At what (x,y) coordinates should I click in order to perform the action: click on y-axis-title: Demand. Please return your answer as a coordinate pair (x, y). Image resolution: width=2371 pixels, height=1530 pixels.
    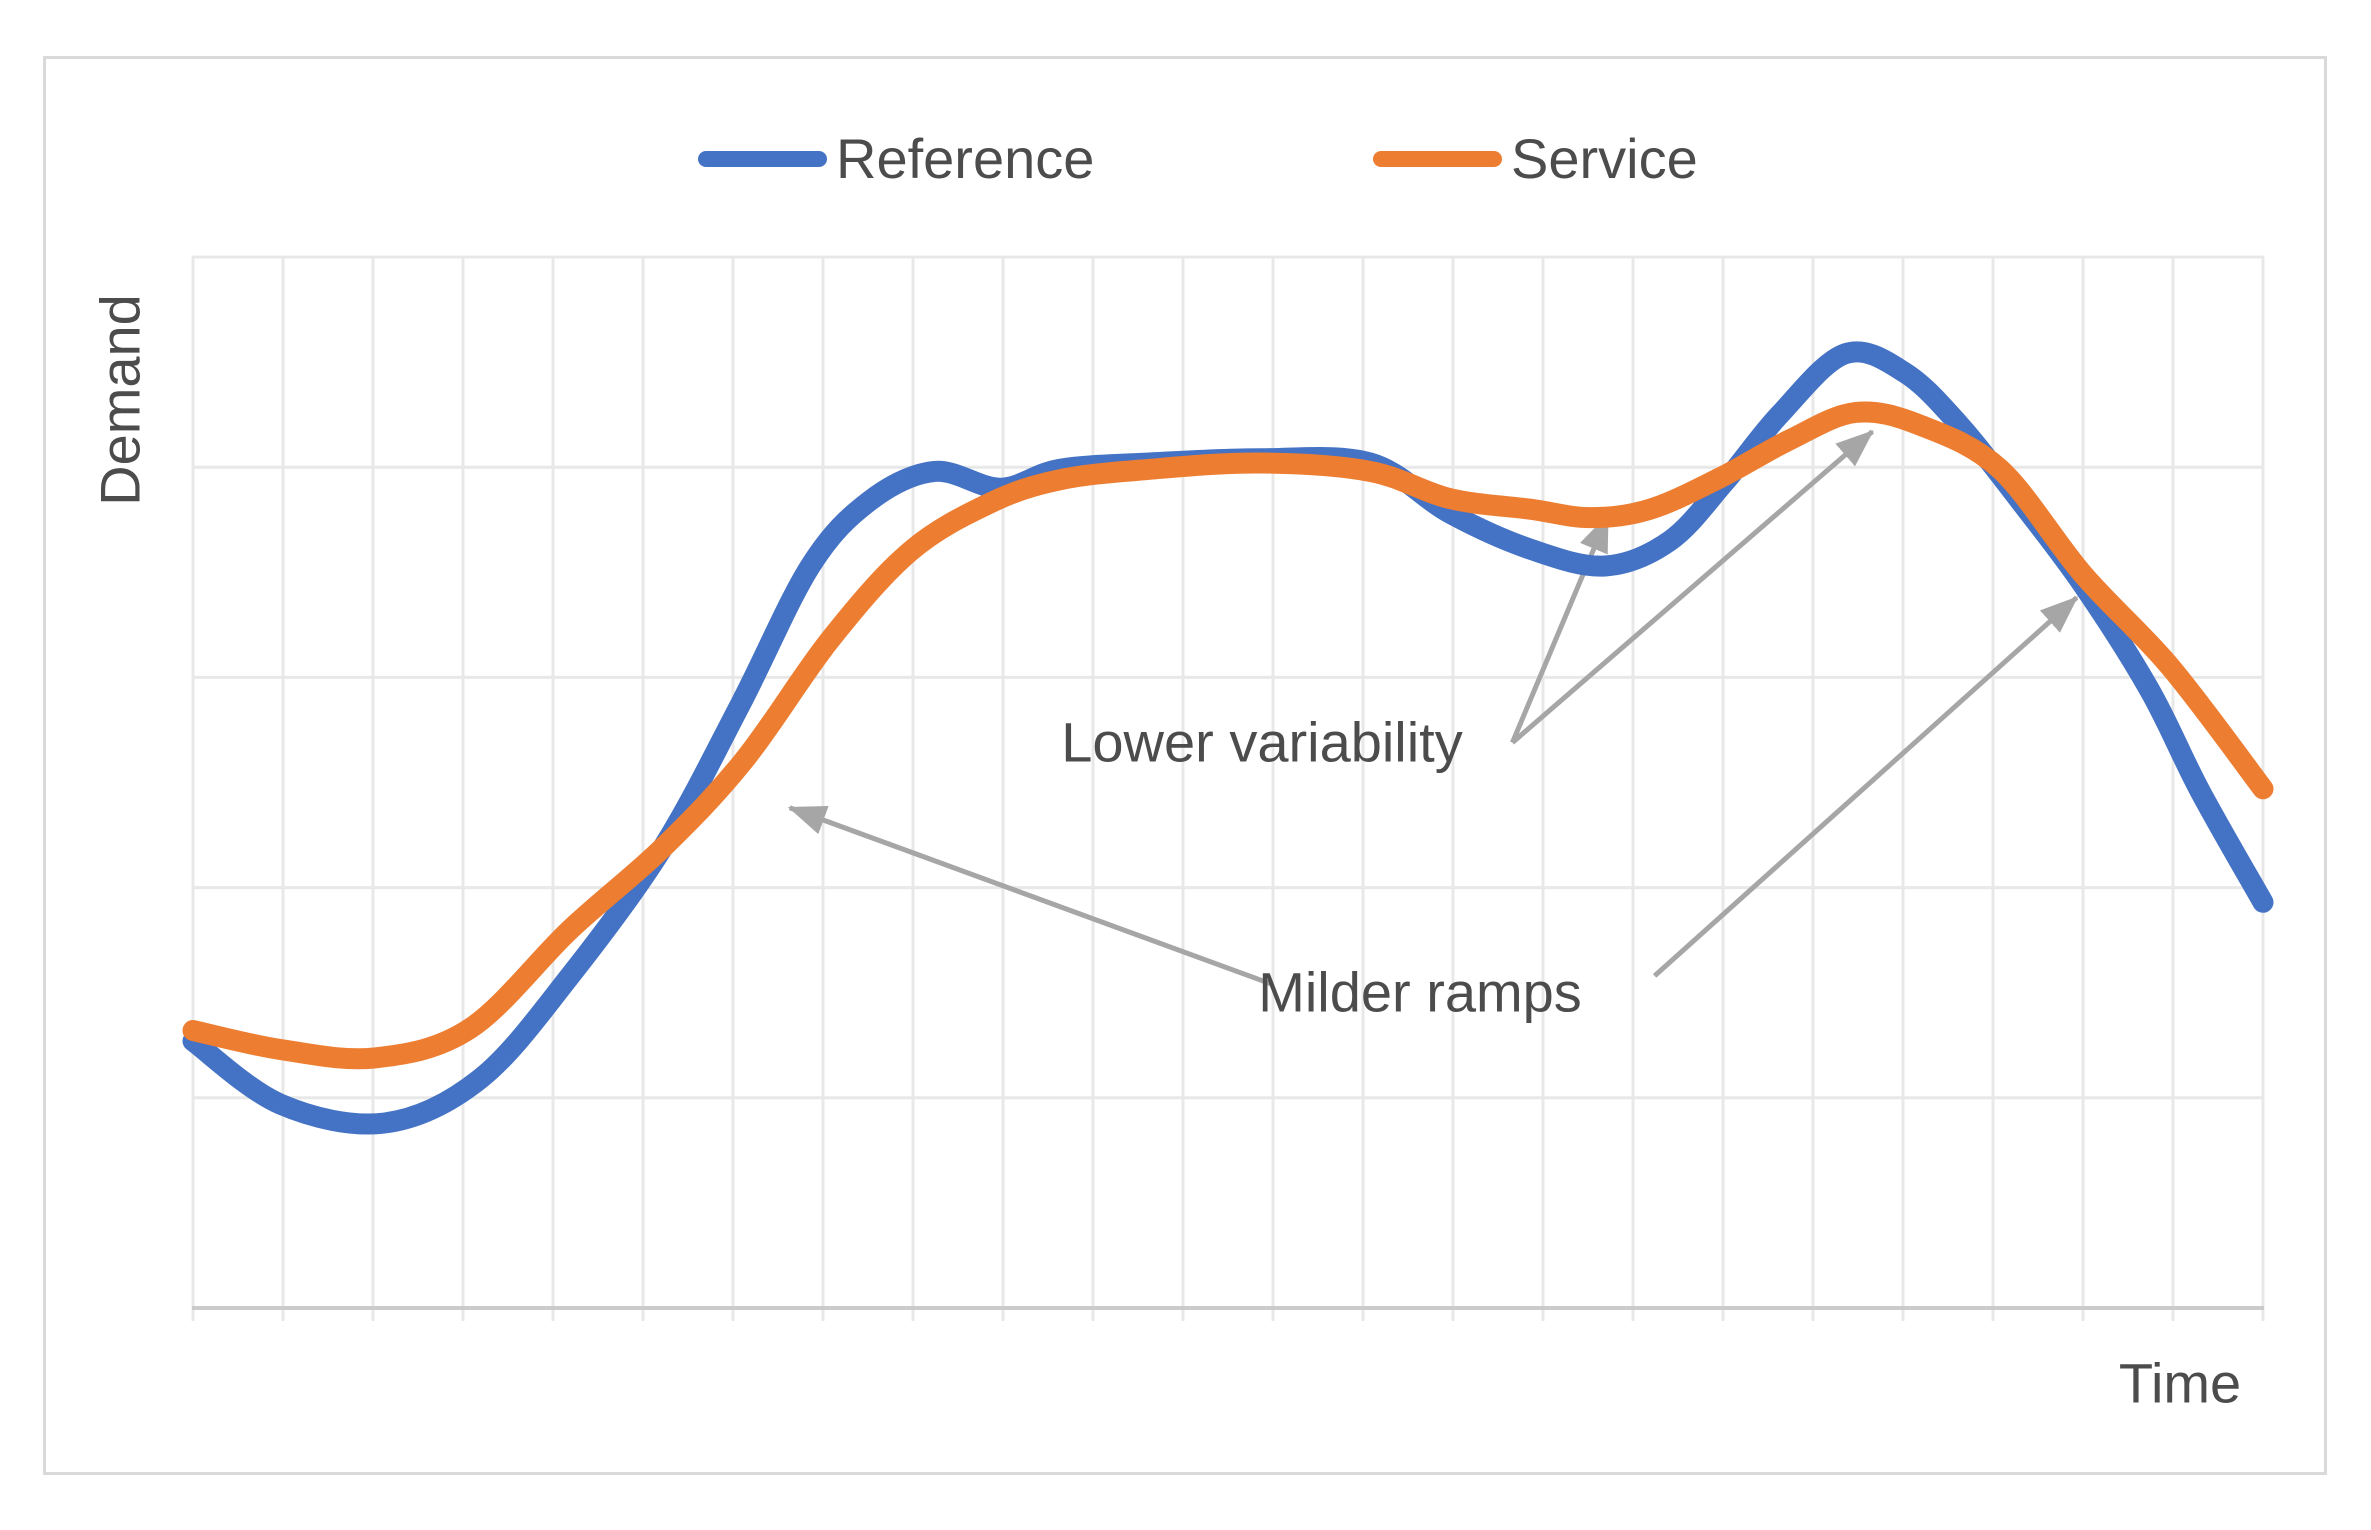
    Looking at the image, I should click on (120, 400).